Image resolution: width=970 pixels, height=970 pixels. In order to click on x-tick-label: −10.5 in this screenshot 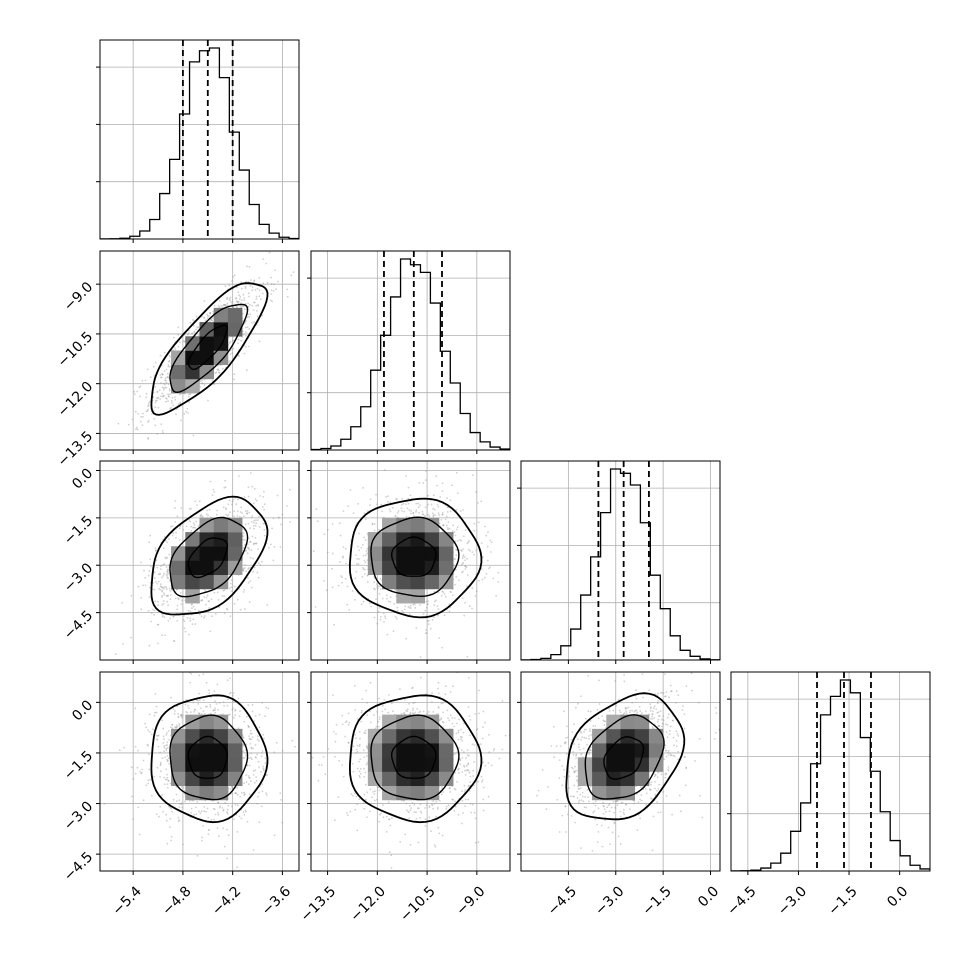, I will do `click(418, 904)`.